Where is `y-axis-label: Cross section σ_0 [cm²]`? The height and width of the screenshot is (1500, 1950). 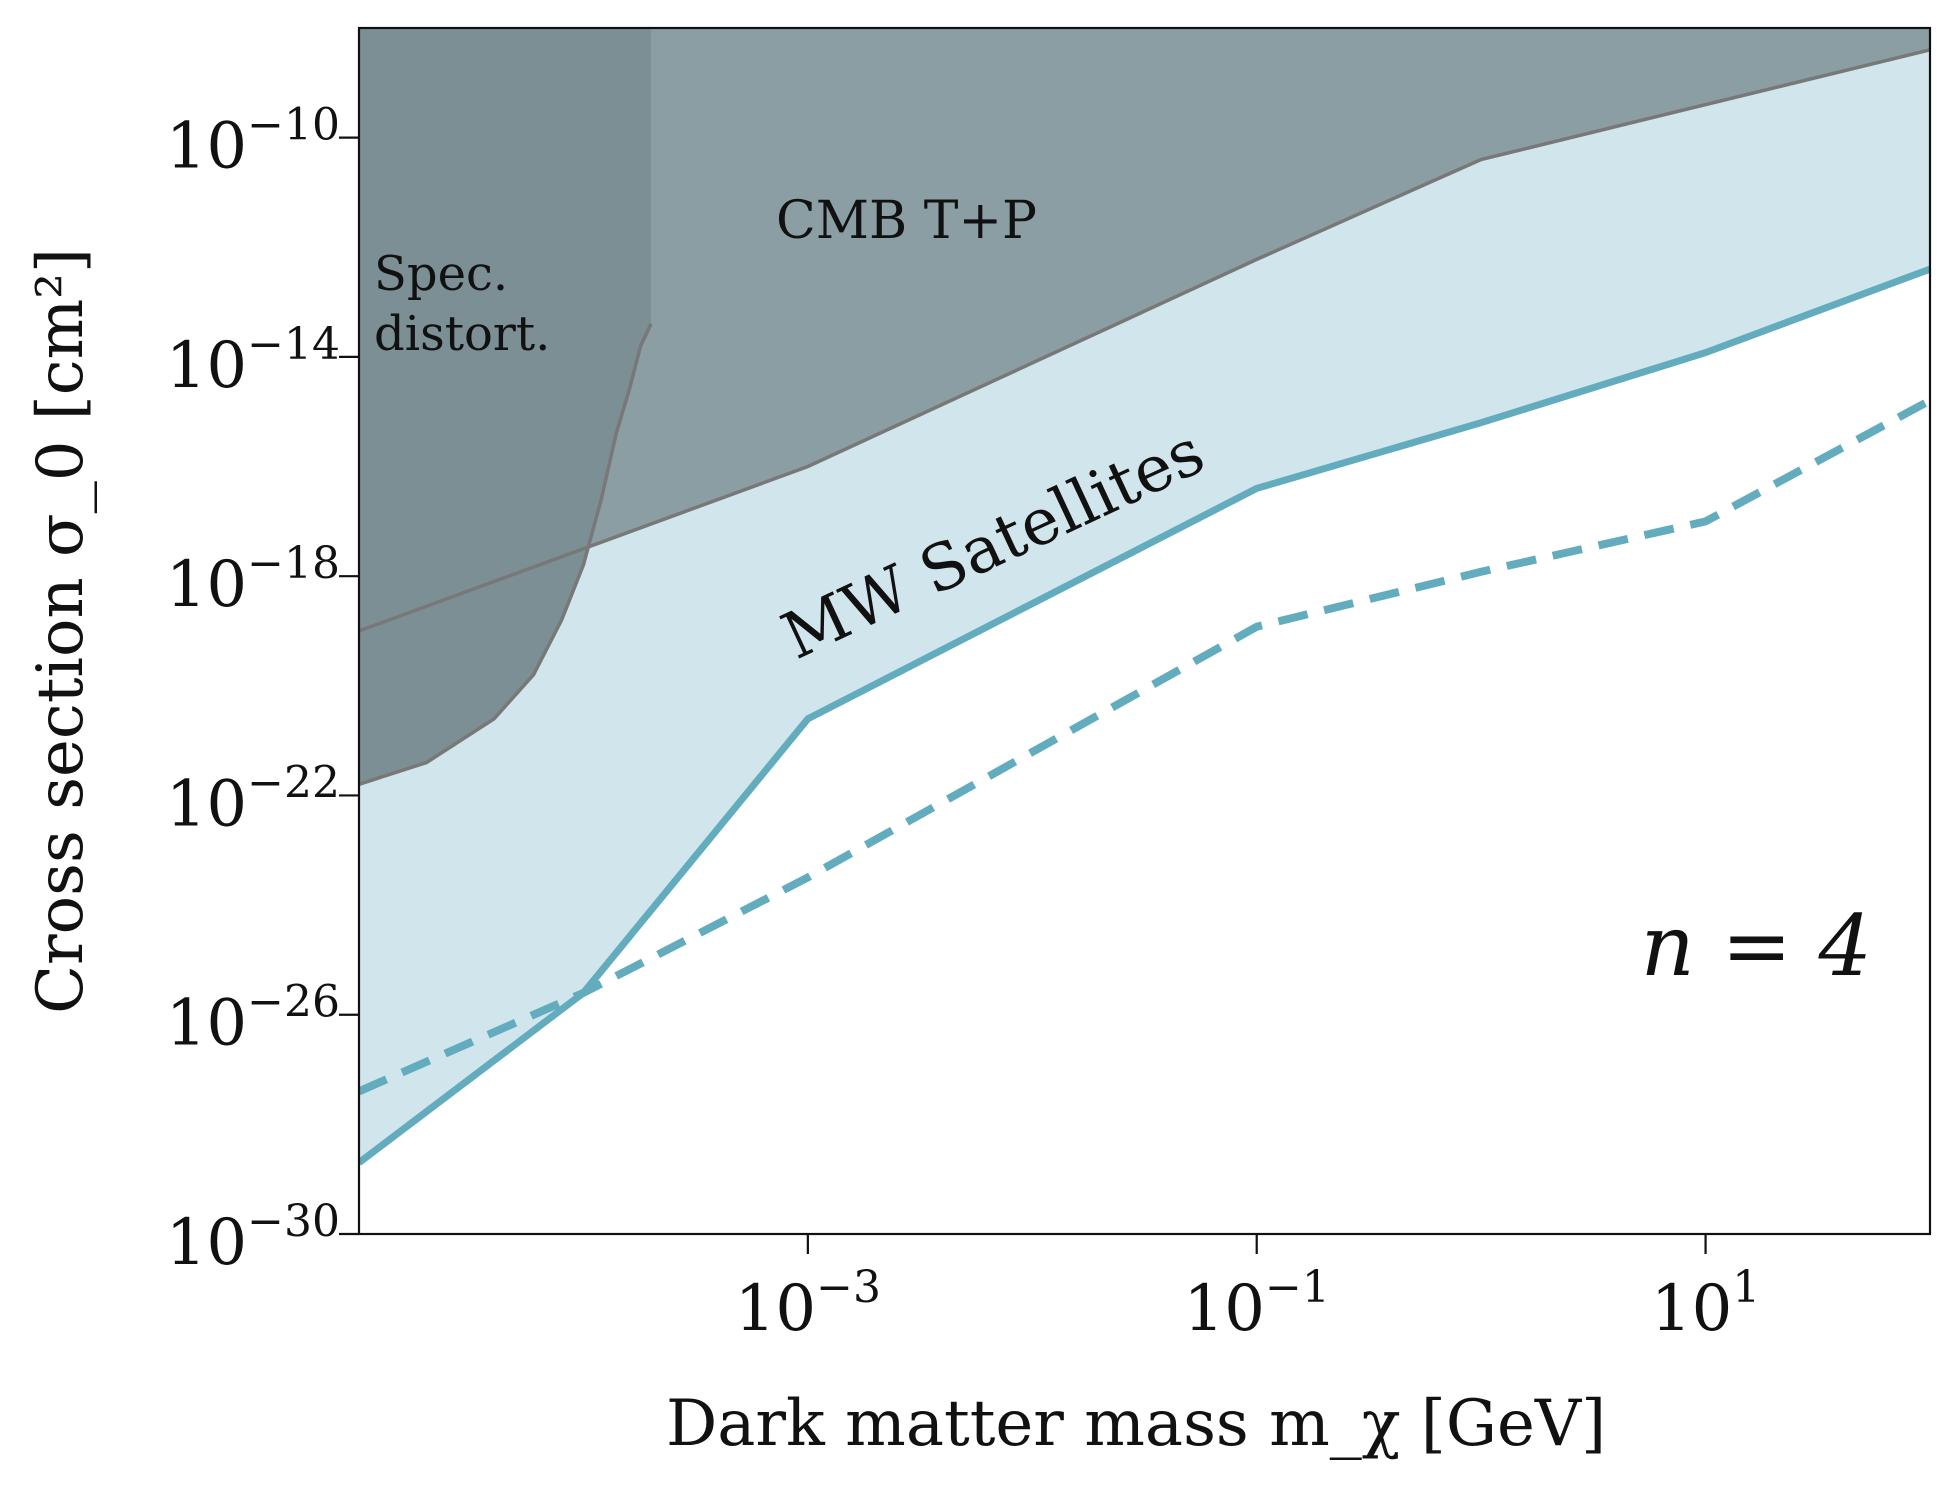 y-axis-label: Cross section σ_0 [cm²] is located at coordinates (61, 631).